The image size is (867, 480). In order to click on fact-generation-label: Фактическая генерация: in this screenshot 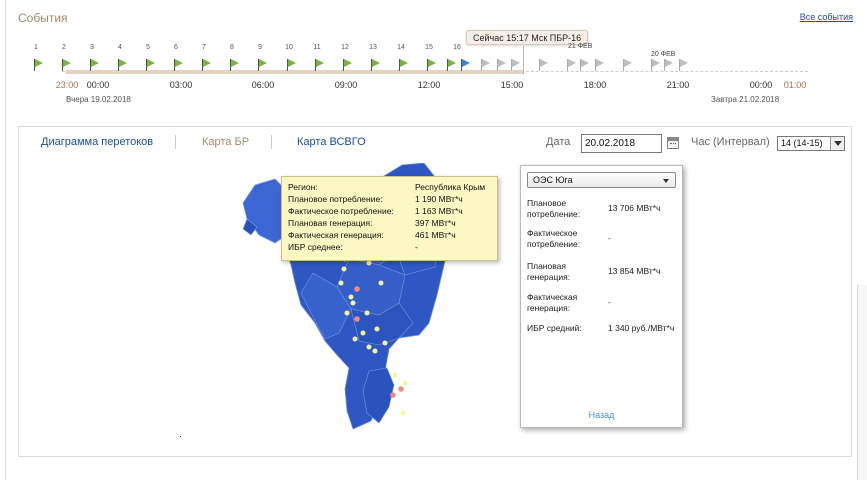, I will do `click(552, 302)`.